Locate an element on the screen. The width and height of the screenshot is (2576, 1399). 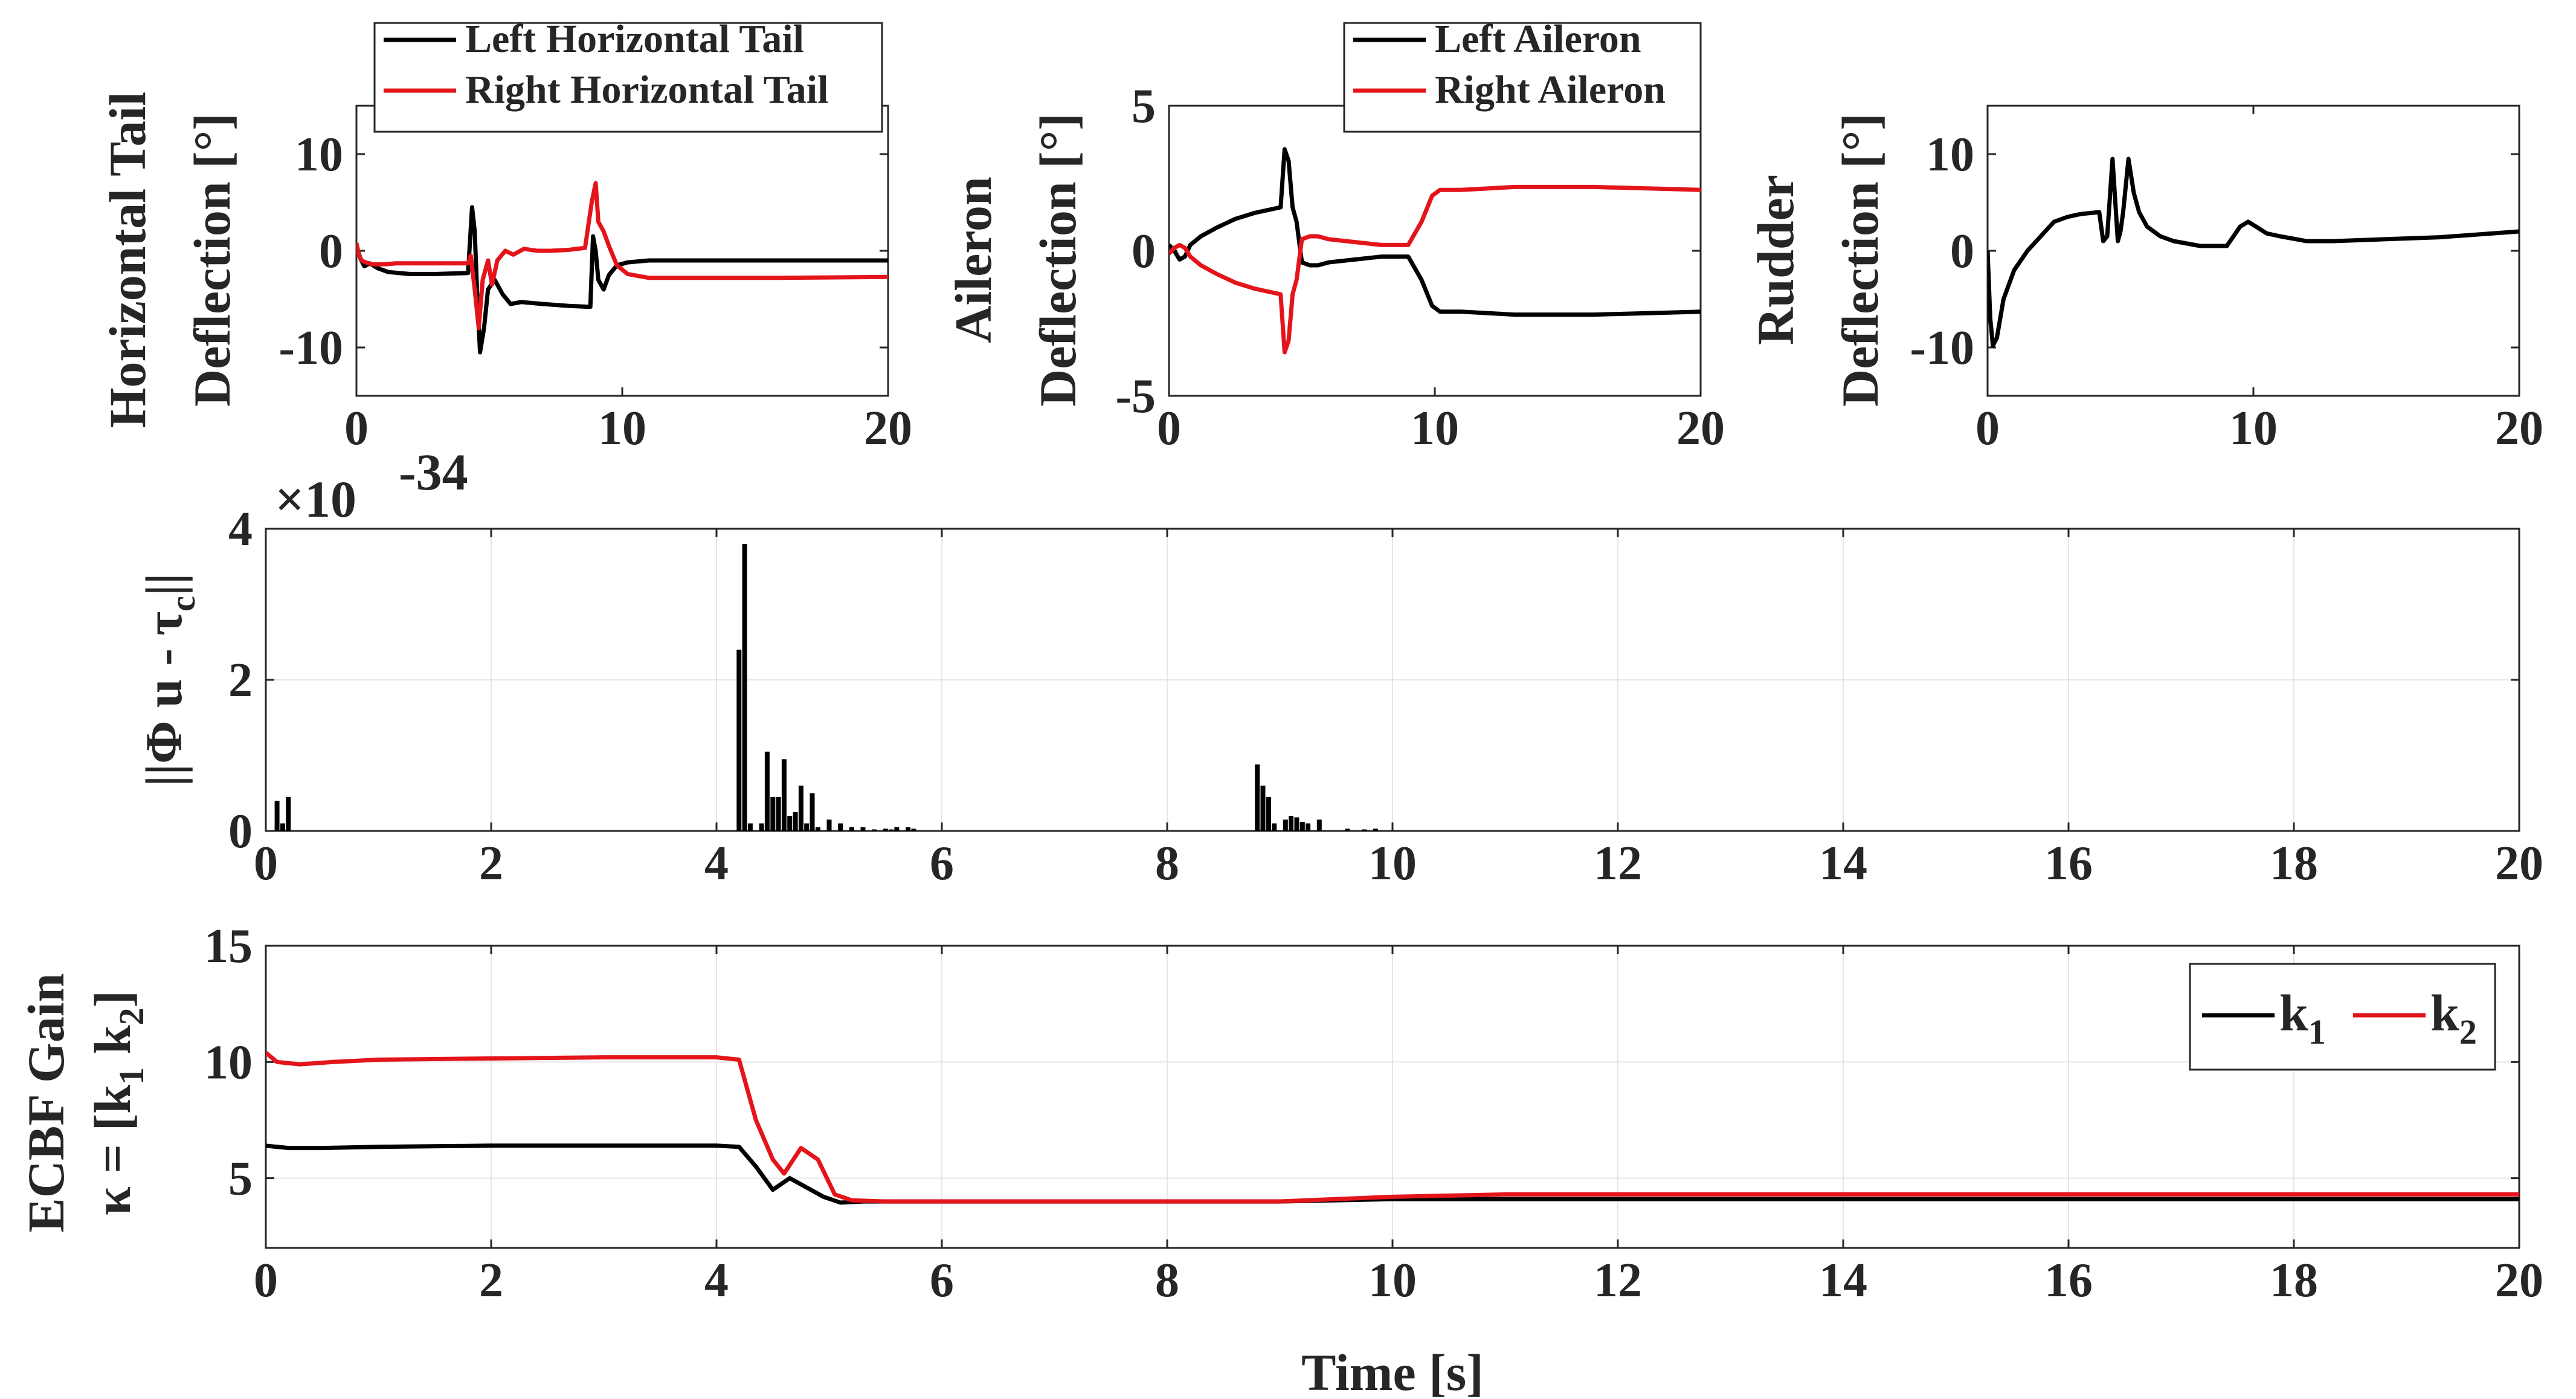
legend-entry: k1 is located at coordinates (2302, 1018).